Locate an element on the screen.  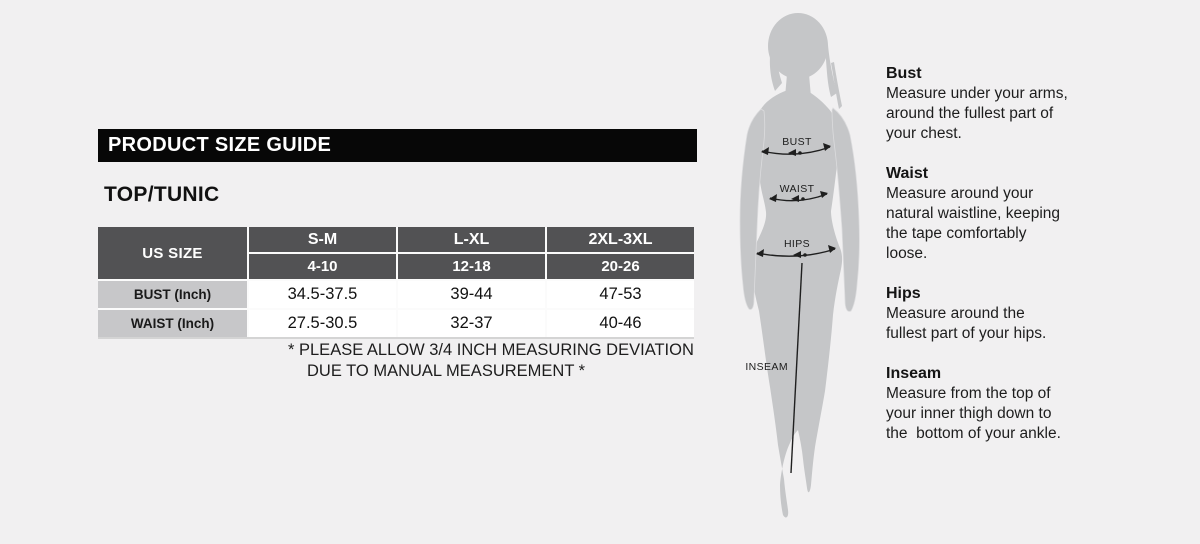
inseam-measure-mark: INSEAM is located at coordinates (774, 368).